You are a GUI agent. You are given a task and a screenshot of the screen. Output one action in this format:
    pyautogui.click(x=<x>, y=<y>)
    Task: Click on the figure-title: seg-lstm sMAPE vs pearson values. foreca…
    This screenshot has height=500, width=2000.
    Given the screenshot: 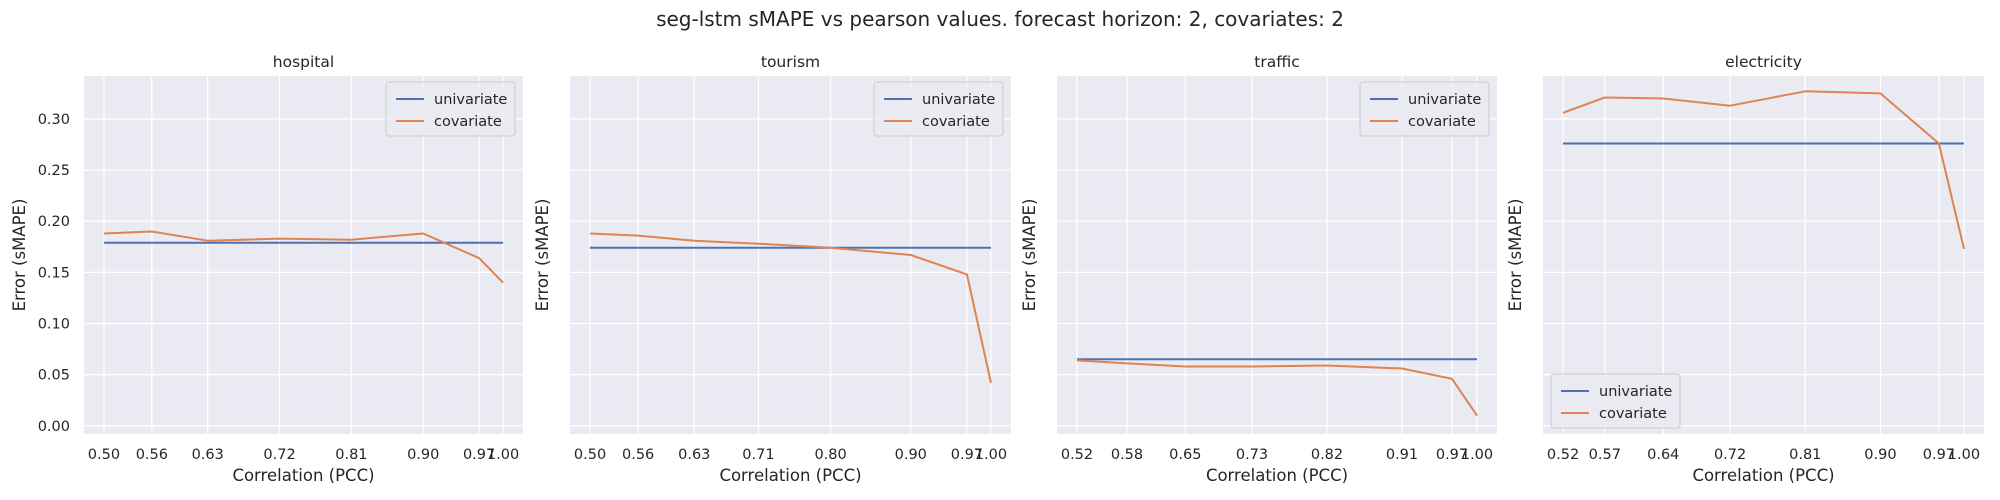 What is the action you would take?
    pyautogui.click(x=1000, y=19)
    